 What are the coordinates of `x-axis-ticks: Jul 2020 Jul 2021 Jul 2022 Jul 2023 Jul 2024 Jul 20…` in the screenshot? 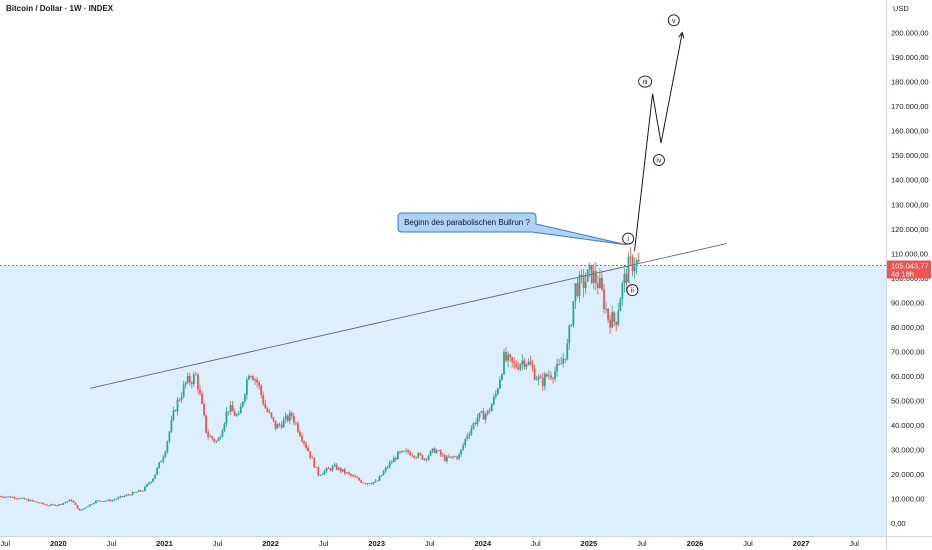 It's located at (430, 543).